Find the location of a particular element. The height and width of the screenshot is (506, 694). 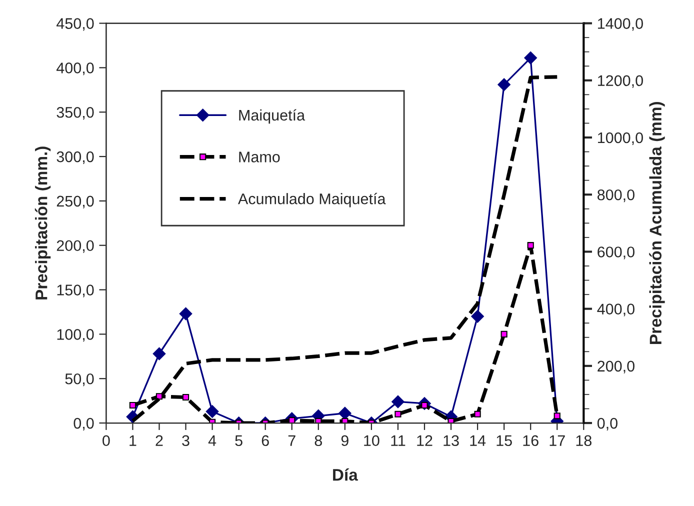

y-tick-label: 200,0 is located at coordinates (75, 246).